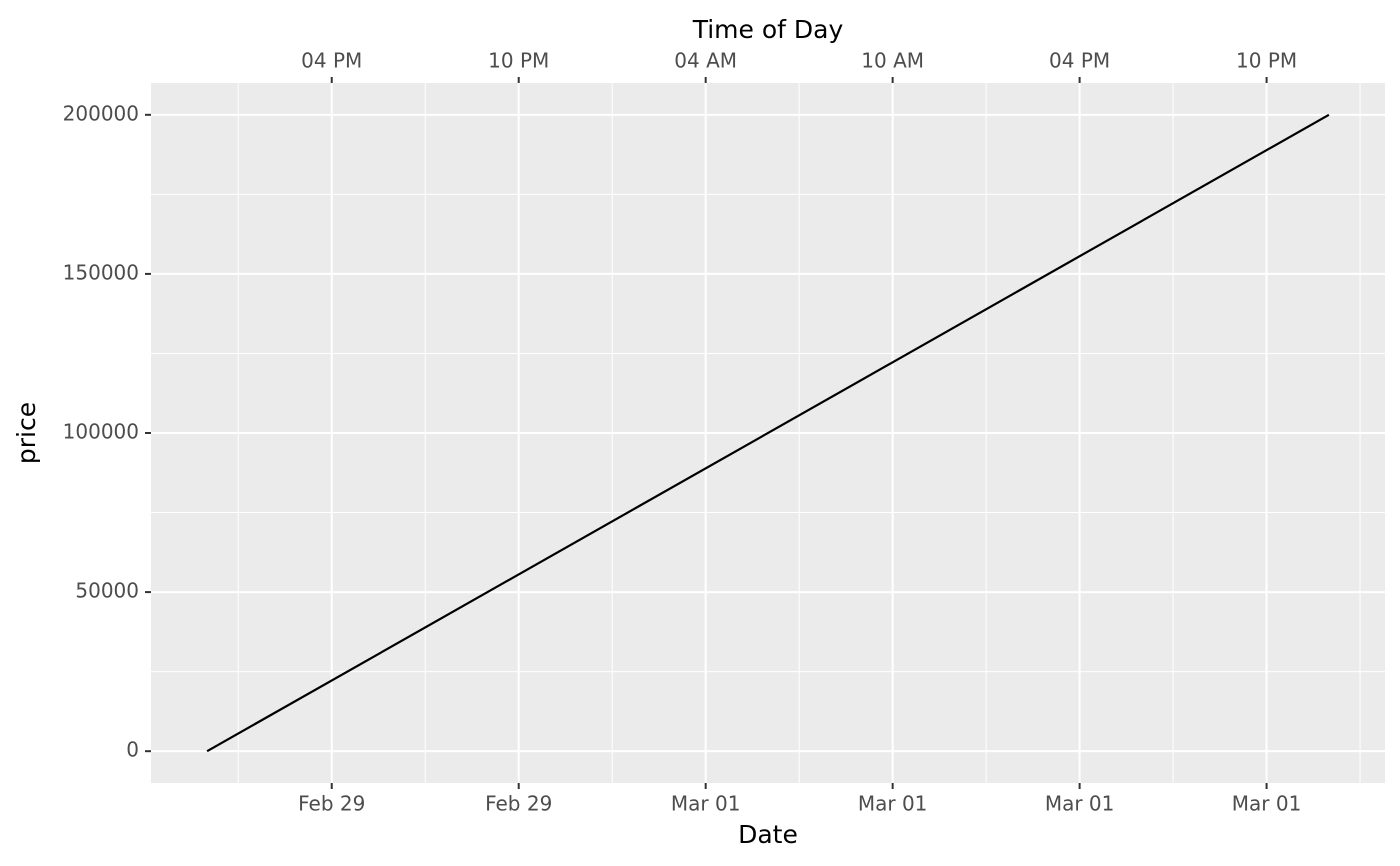  I want to click on y-tick-label: 150000, so click(101, 272).